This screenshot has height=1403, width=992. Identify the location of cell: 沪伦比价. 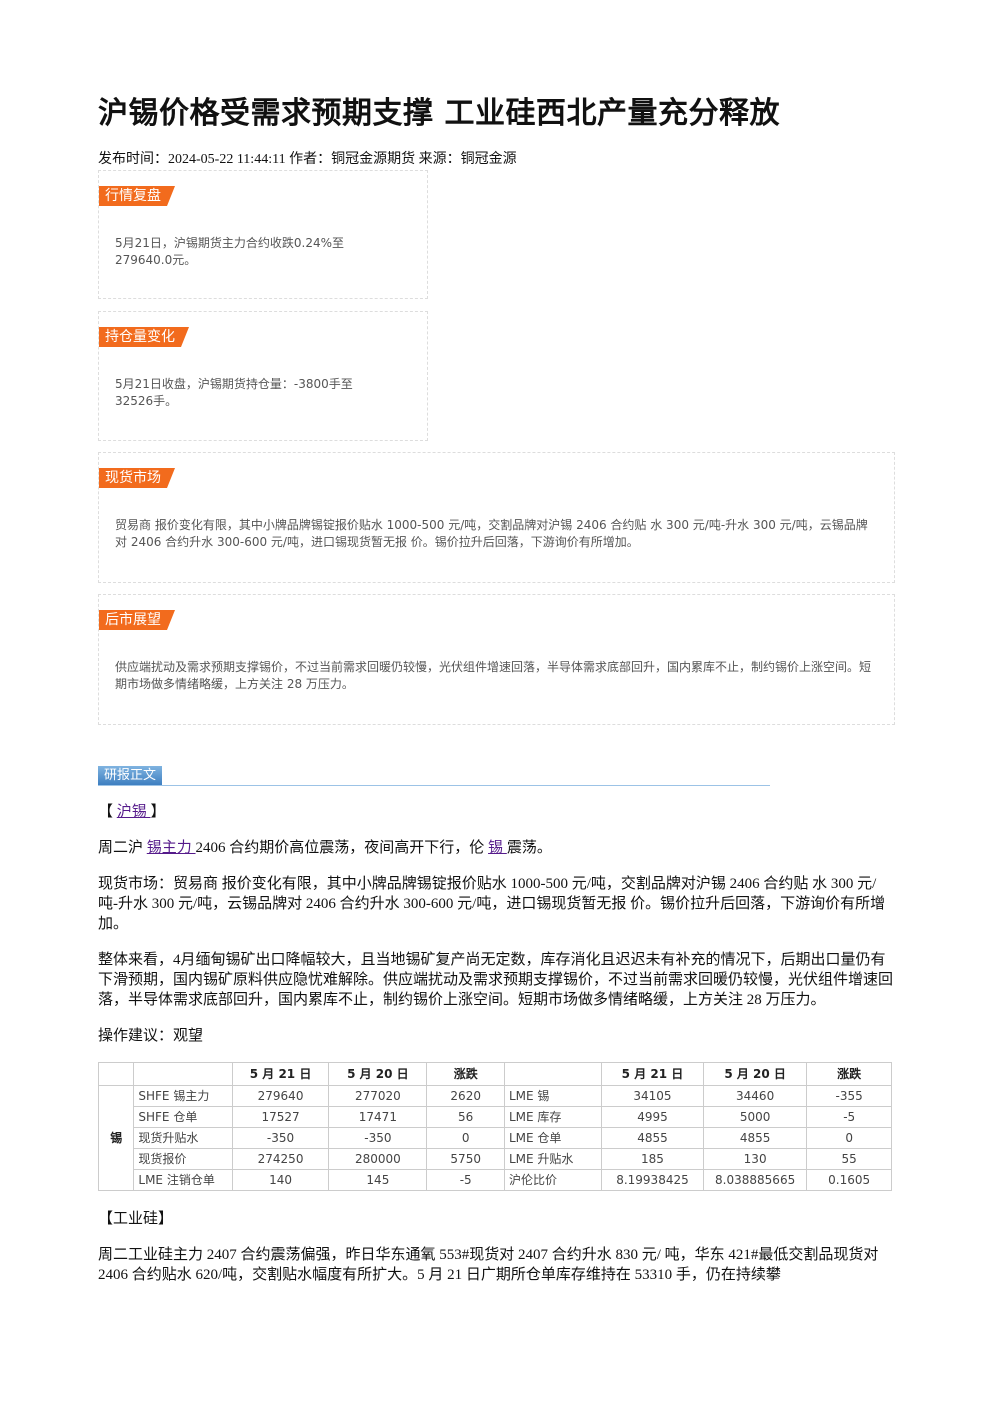
(553, 1180).